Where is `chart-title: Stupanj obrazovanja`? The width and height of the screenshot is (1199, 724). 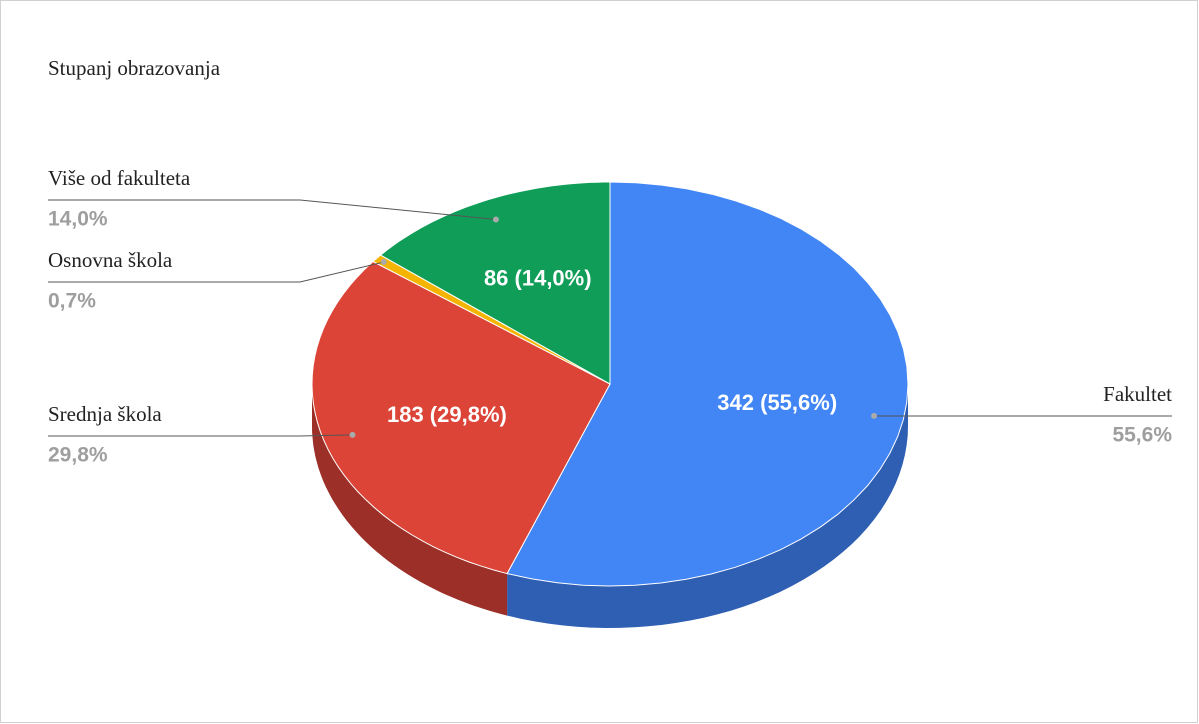 chart-title: Stupanj obrazovanja is located at coordinates (134, 68).